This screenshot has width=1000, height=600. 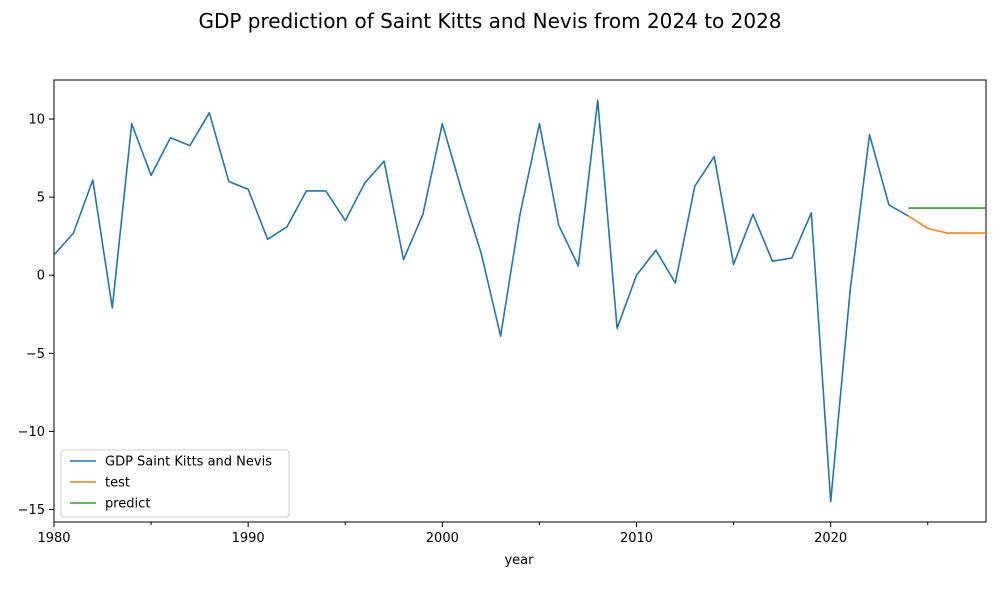 What do you see at coordinates (483, 534) in the screenshot?
I see `x-axis: 1980 1990 2000 2010 2020` at bounding box center [483, 534].